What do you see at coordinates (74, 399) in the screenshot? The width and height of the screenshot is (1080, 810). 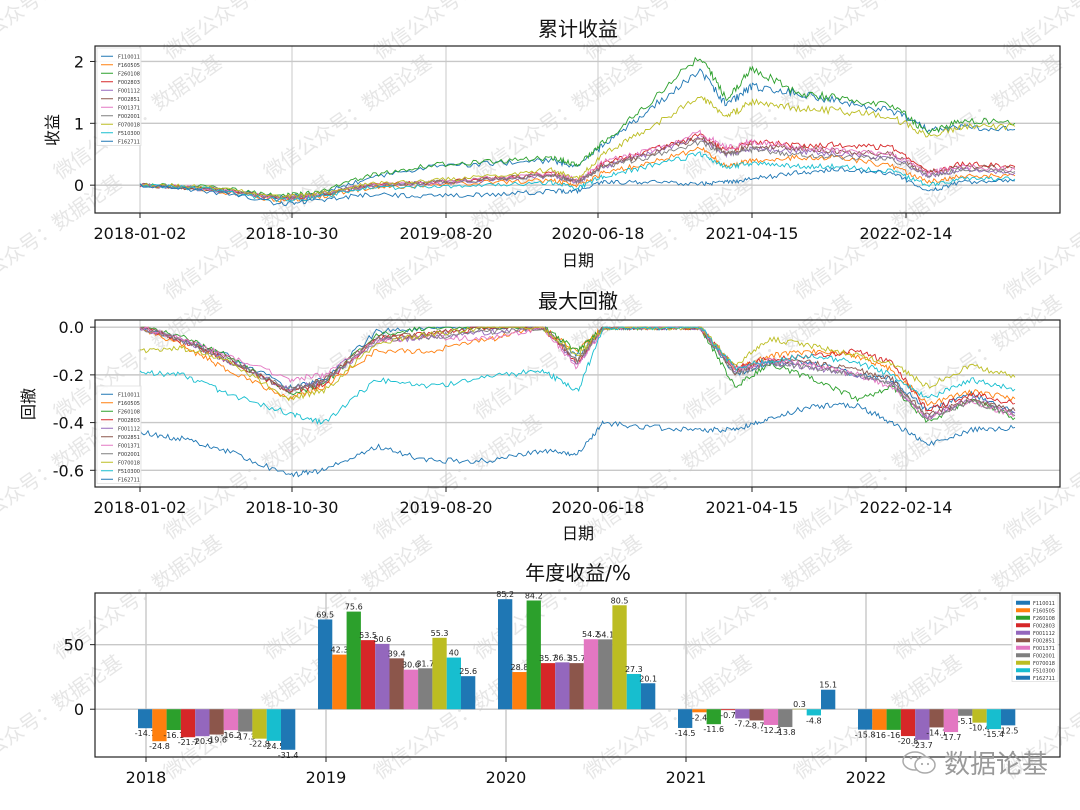 I see `y-axis: 0.0 -0.2 -0.4 -0.6` at bounding box center [74, 399].